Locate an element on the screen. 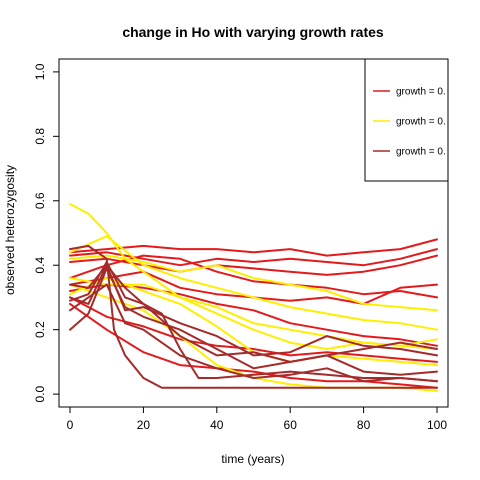  y-tick-label: 0.4 is located at coordinates (40, 265).